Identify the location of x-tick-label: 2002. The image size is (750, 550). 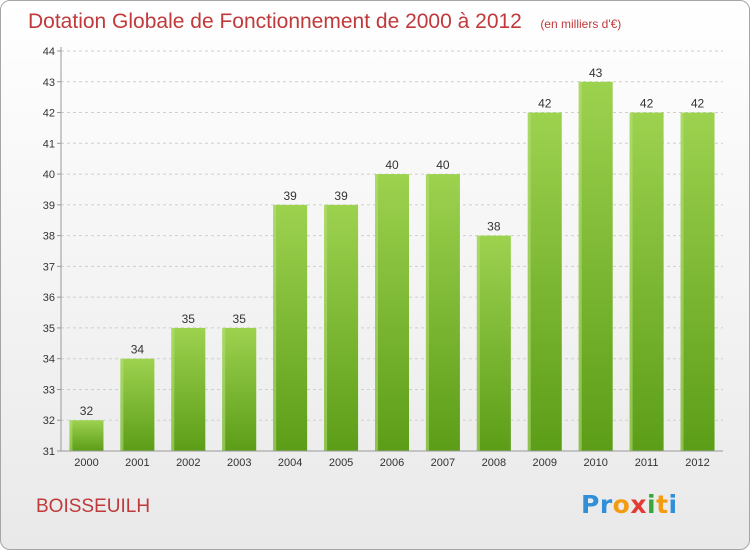
(188, 463).